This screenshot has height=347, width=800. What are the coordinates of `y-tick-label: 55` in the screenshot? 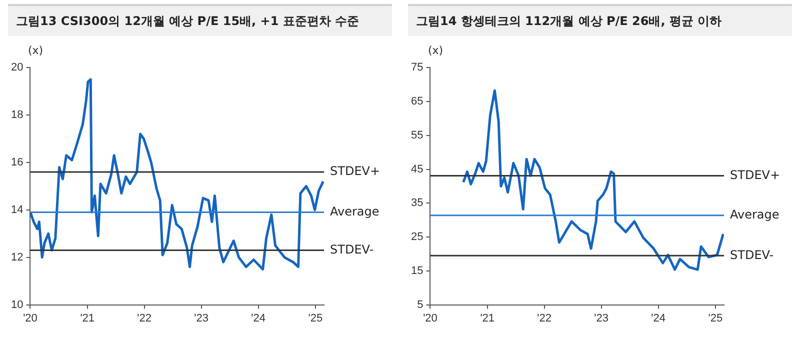 It's located at (417, 135).